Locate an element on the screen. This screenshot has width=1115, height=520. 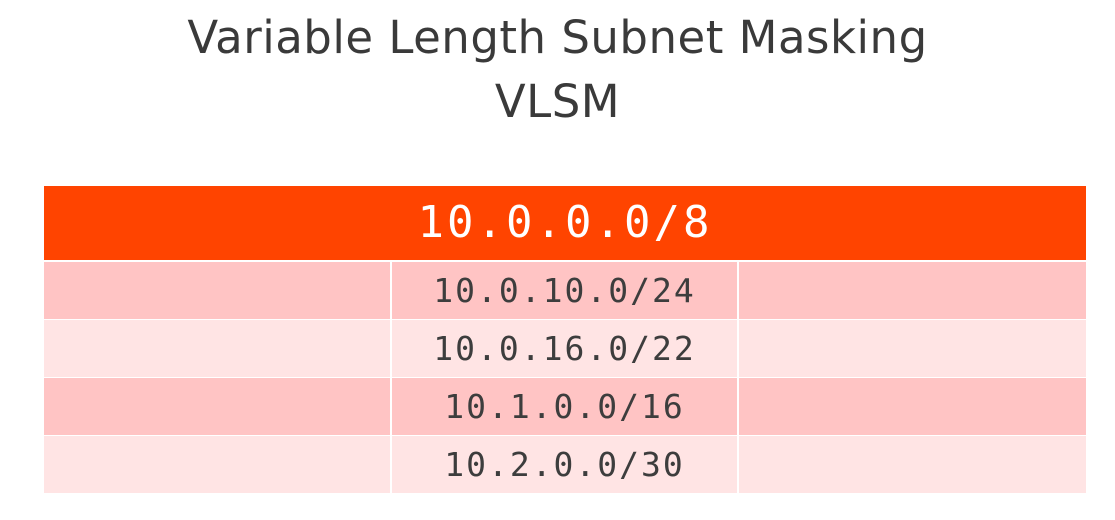
subnet-cell: 10.0.10.0/24 is located at coordinates (564, 290).